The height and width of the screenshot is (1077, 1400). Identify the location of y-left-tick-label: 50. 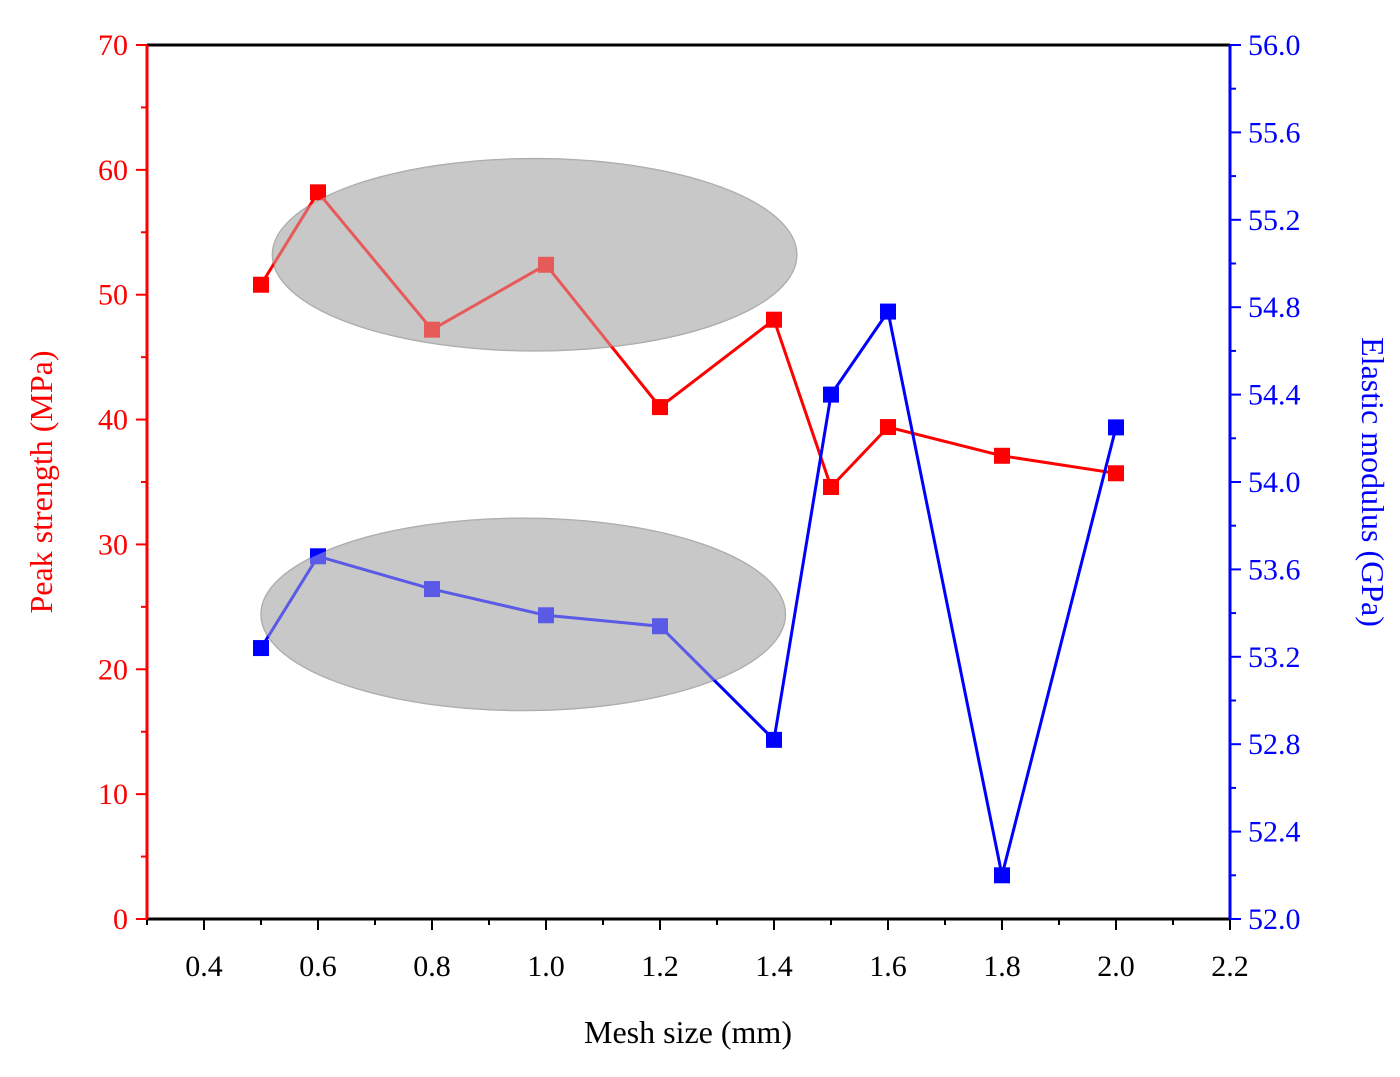
(113, 295).